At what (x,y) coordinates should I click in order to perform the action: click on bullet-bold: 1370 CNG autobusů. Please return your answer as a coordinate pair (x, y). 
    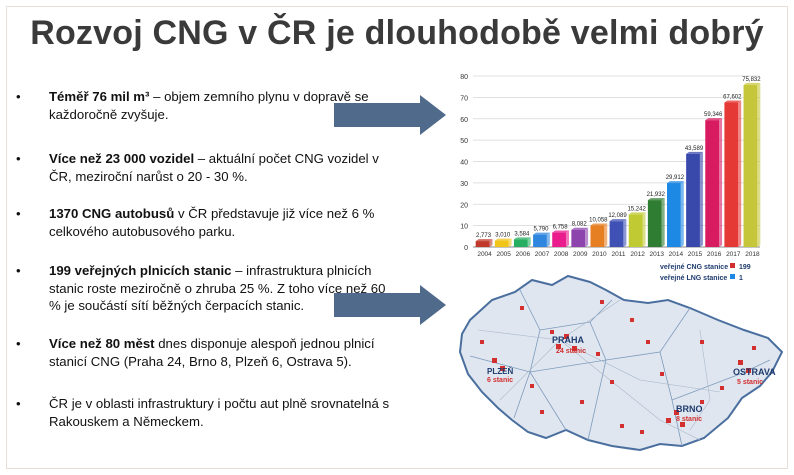
    Looking at the image, I should click on (112, 213).